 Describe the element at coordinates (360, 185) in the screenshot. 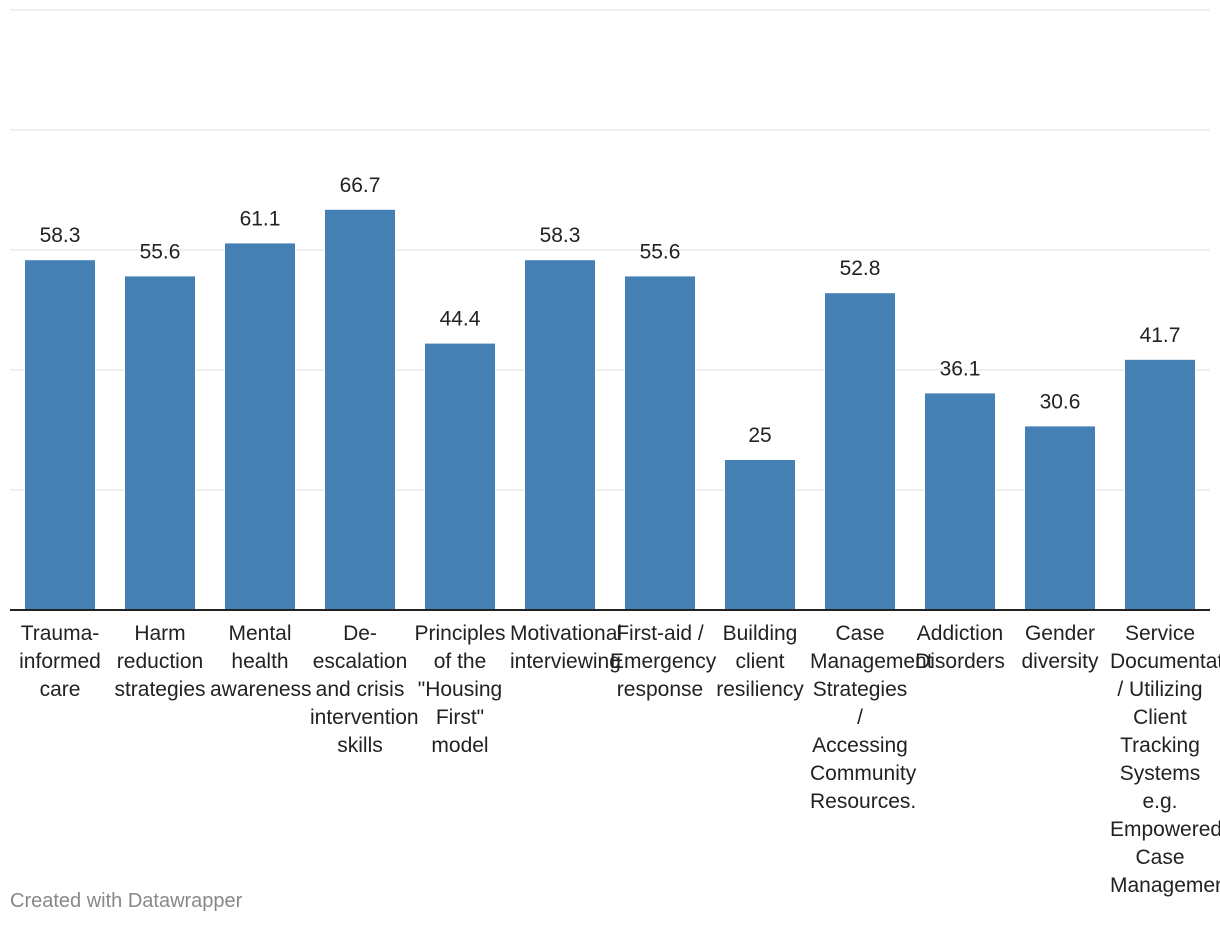

I see `value-label: 66.7` at that location.